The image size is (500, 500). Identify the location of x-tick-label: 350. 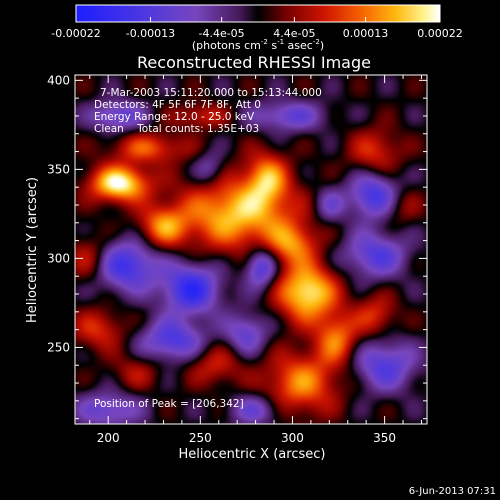
(384, 438).